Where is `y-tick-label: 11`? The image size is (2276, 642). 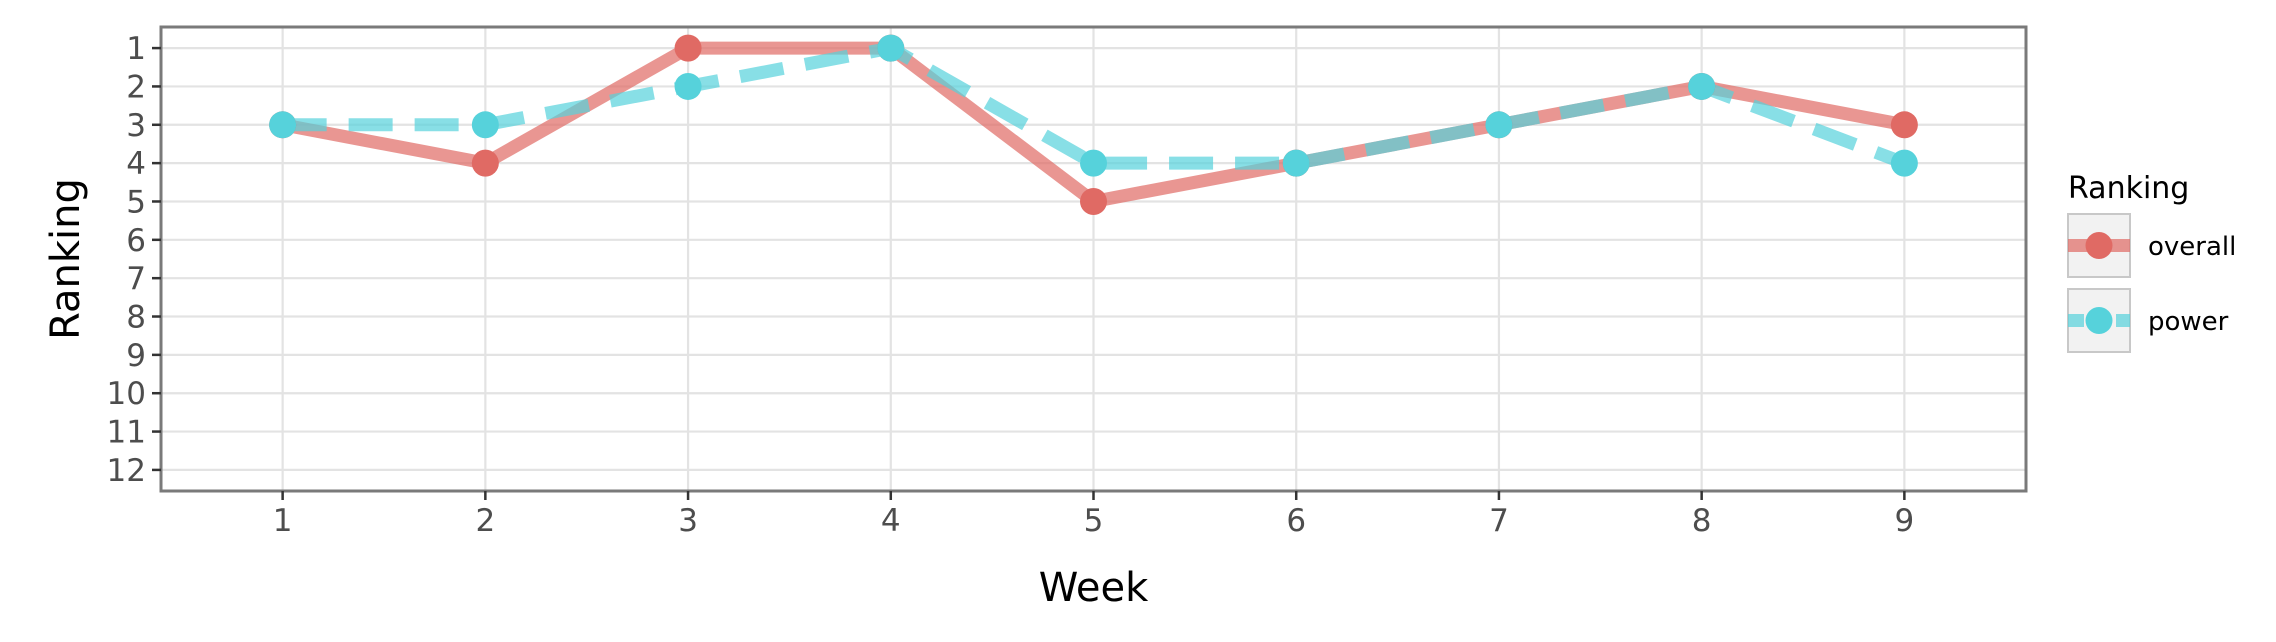 y-tick-label: 11 is located at coordinates (126, 433).